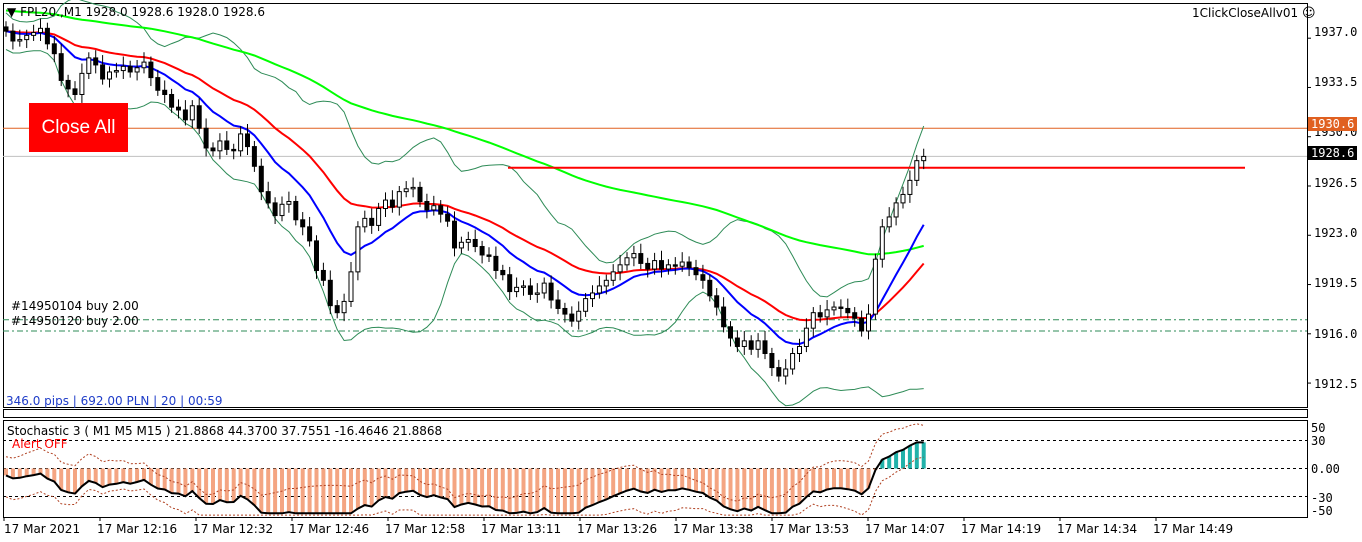  What do you see at coordinates (1001, 529) in the screenshot?
I see `time-tick: 17 Mar 14:19` at bounding box center [1001, 529].